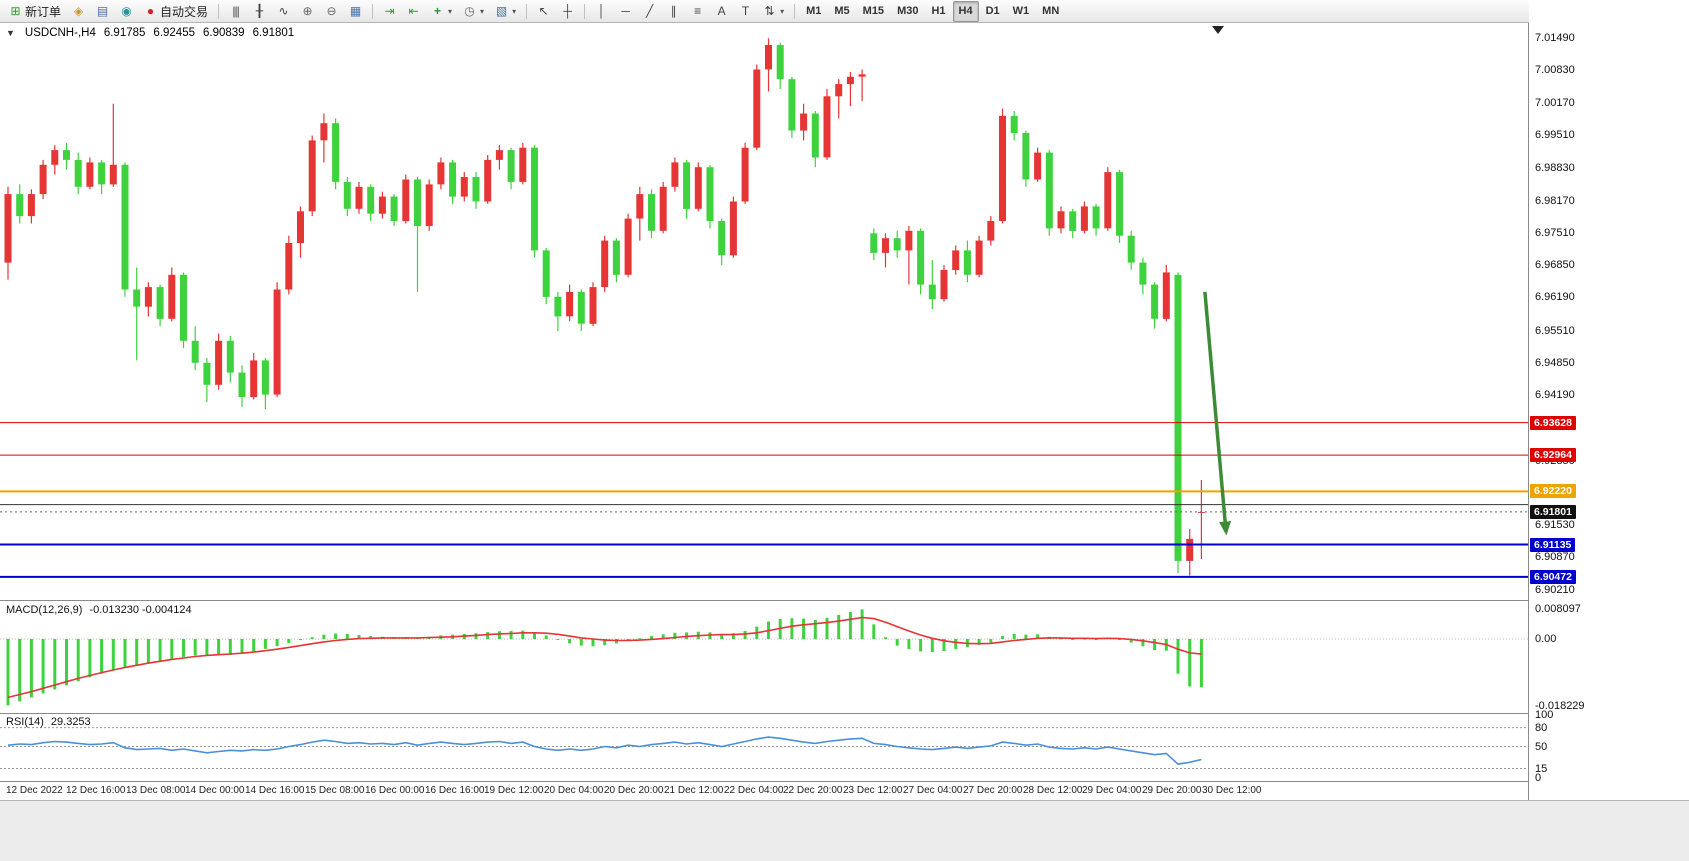 This screenshot has height=861, width=1689. What do you see at coordinates (1217, 413) in the screenshot?
I see `trend-arrow` at bounding box center [1217, 413].